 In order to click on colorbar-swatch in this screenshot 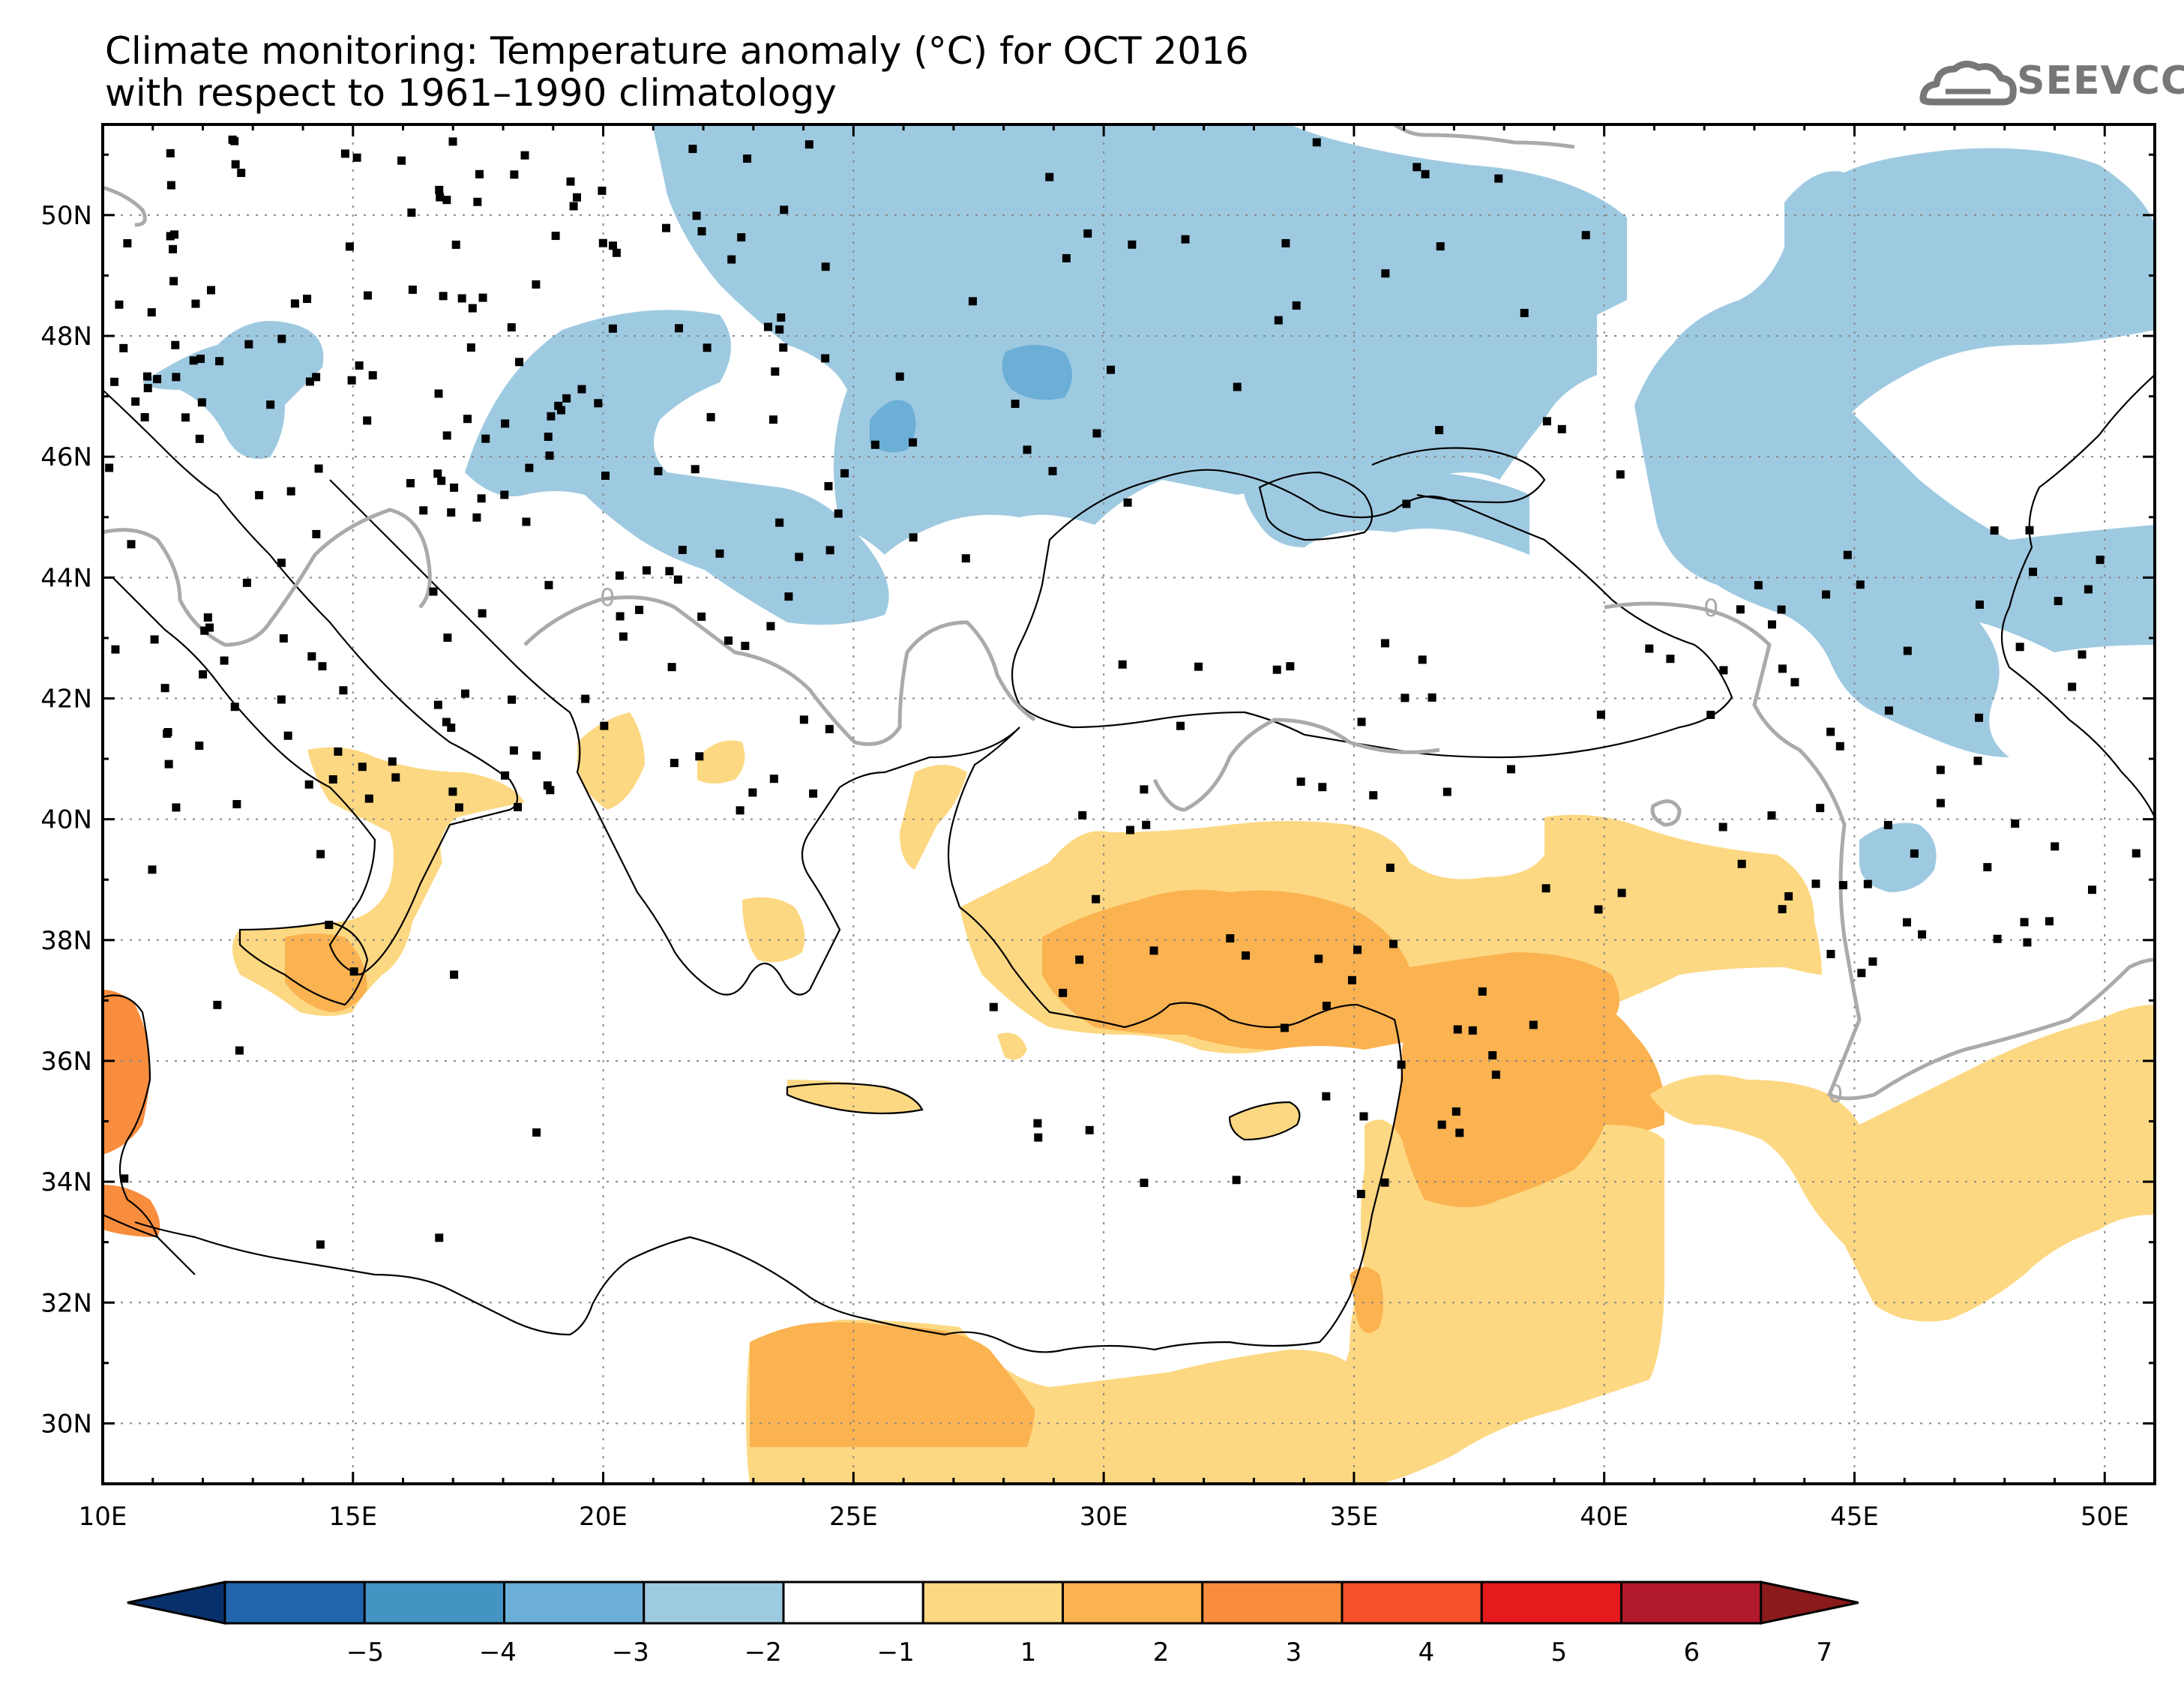, I will do `click(434, 1603)`.